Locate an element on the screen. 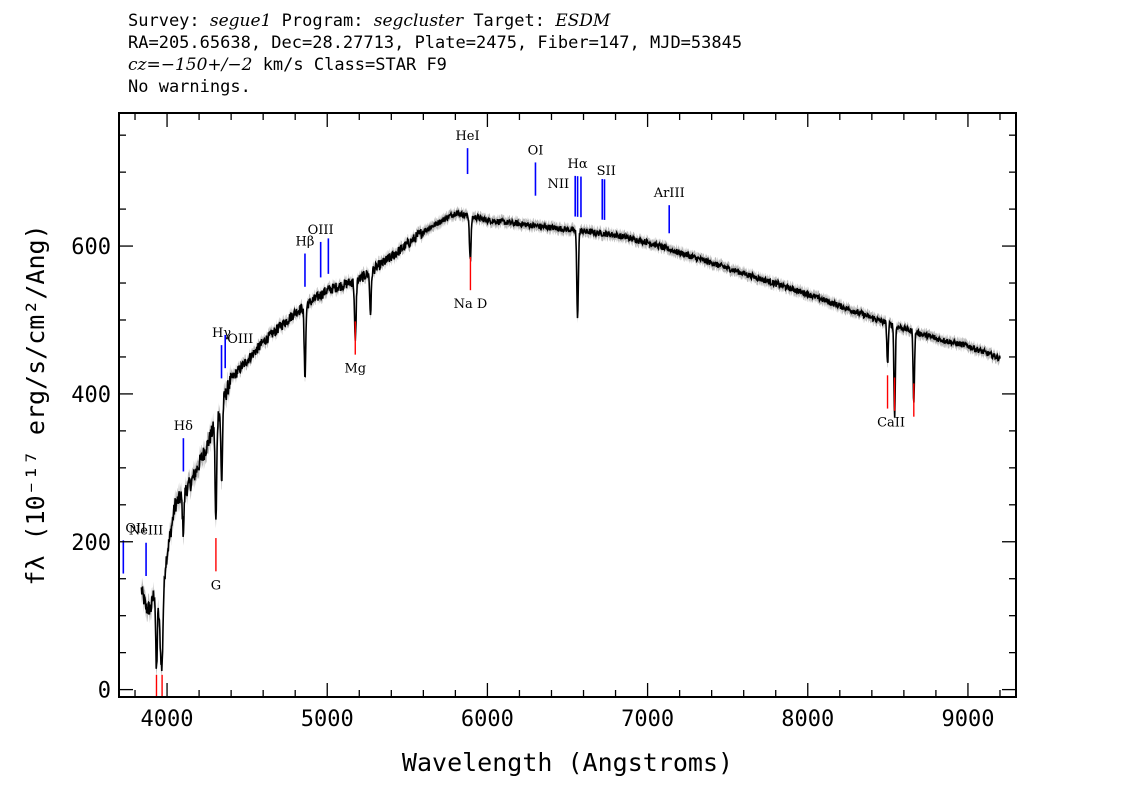  x-tick-label: 9000 is located at coordinates (967, 719).